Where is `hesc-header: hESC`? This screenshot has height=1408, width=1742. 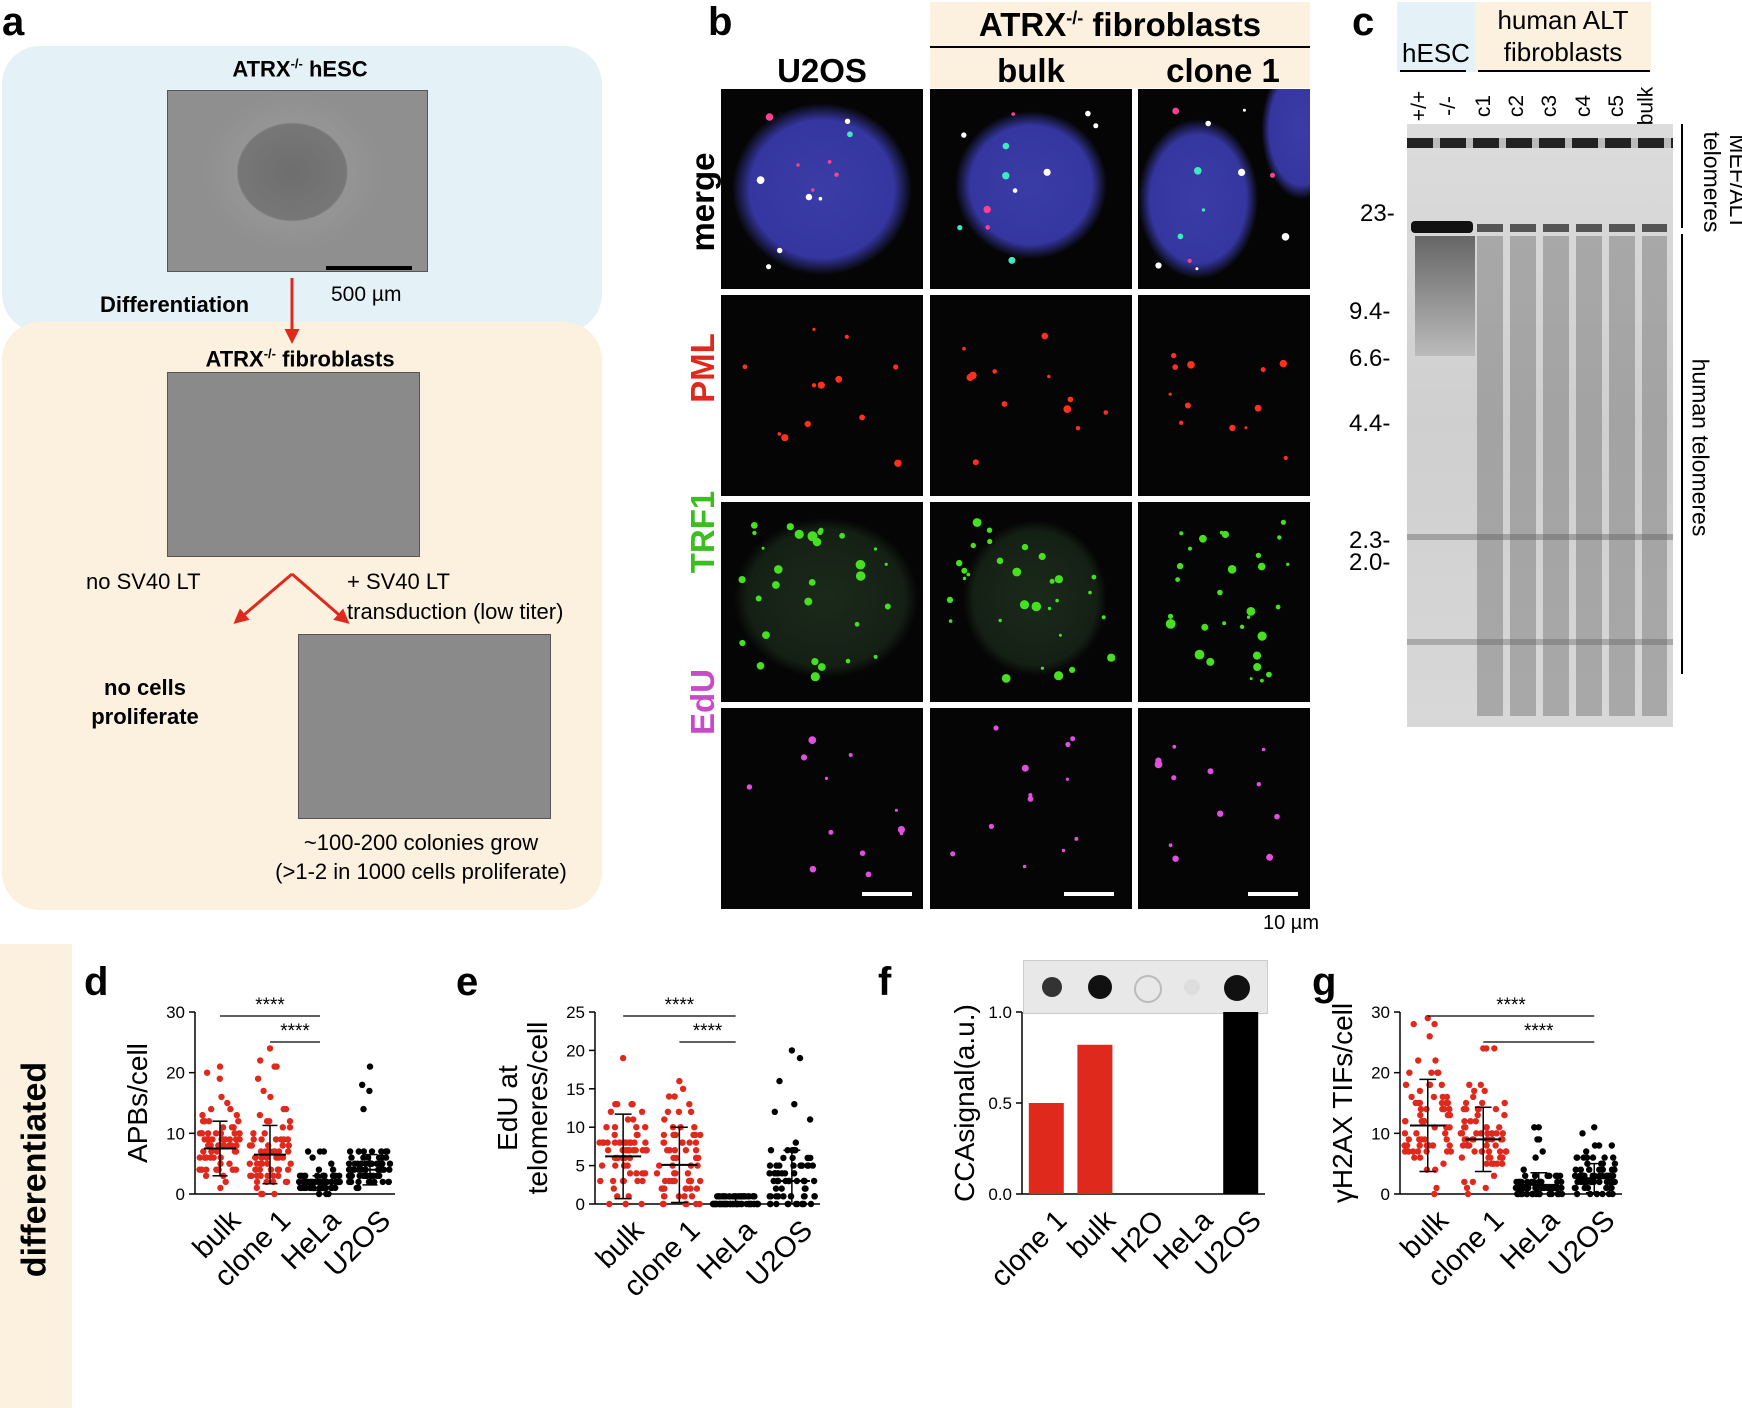 hesc-header: hESC is located at coordinates (1436, 53).